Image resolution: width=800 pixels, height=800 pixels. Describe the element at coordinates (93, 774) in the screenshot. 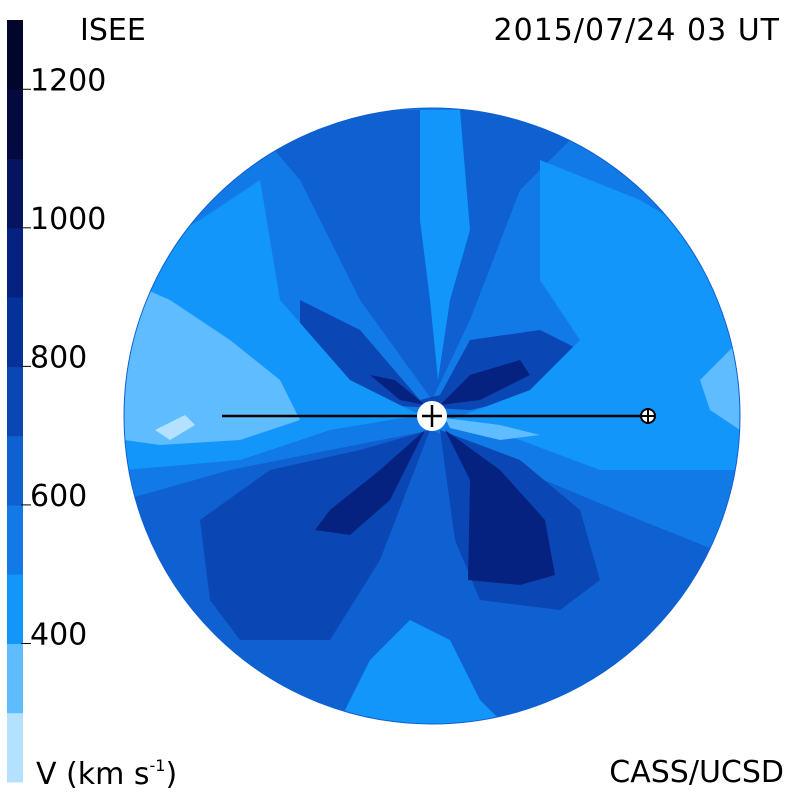

I see `unit-text: V (km s` at that location.